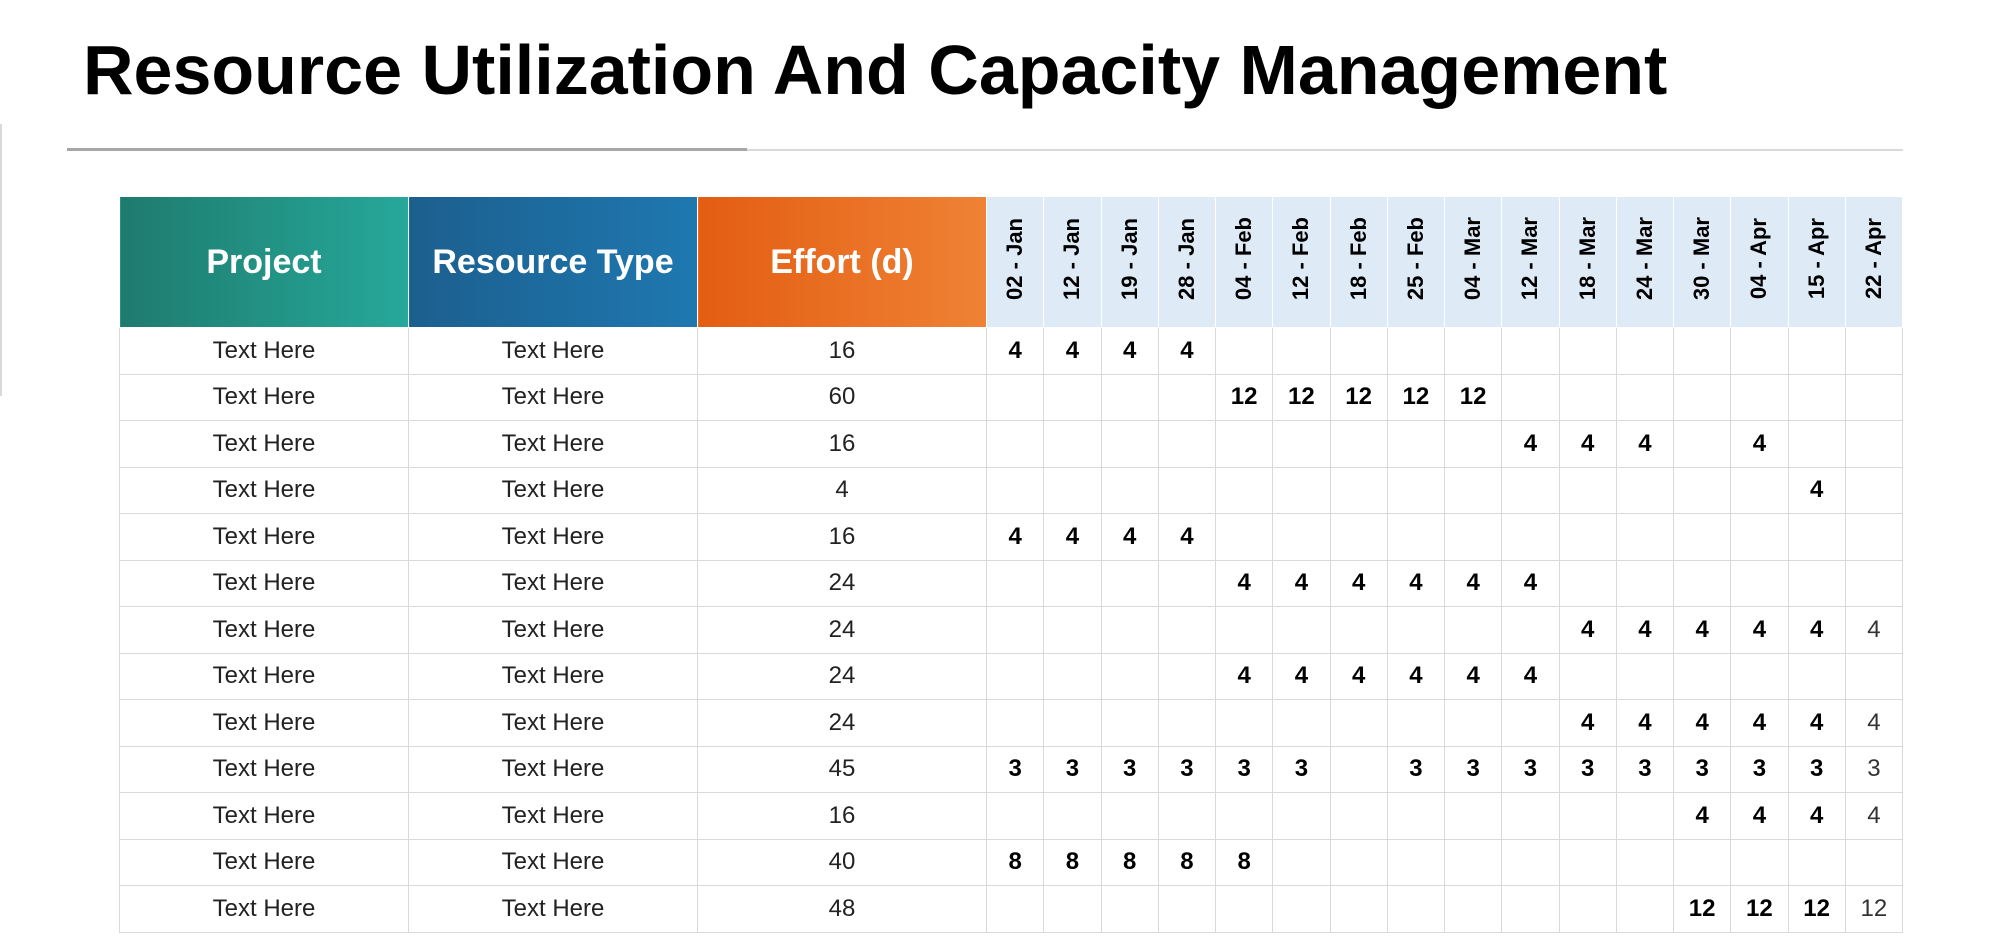 The width and height of the screenshot is (1999, 950). Describe the element at coordinates (1015, 259) in the screenshot. I see `week-label: 02 - Jan` at that location.